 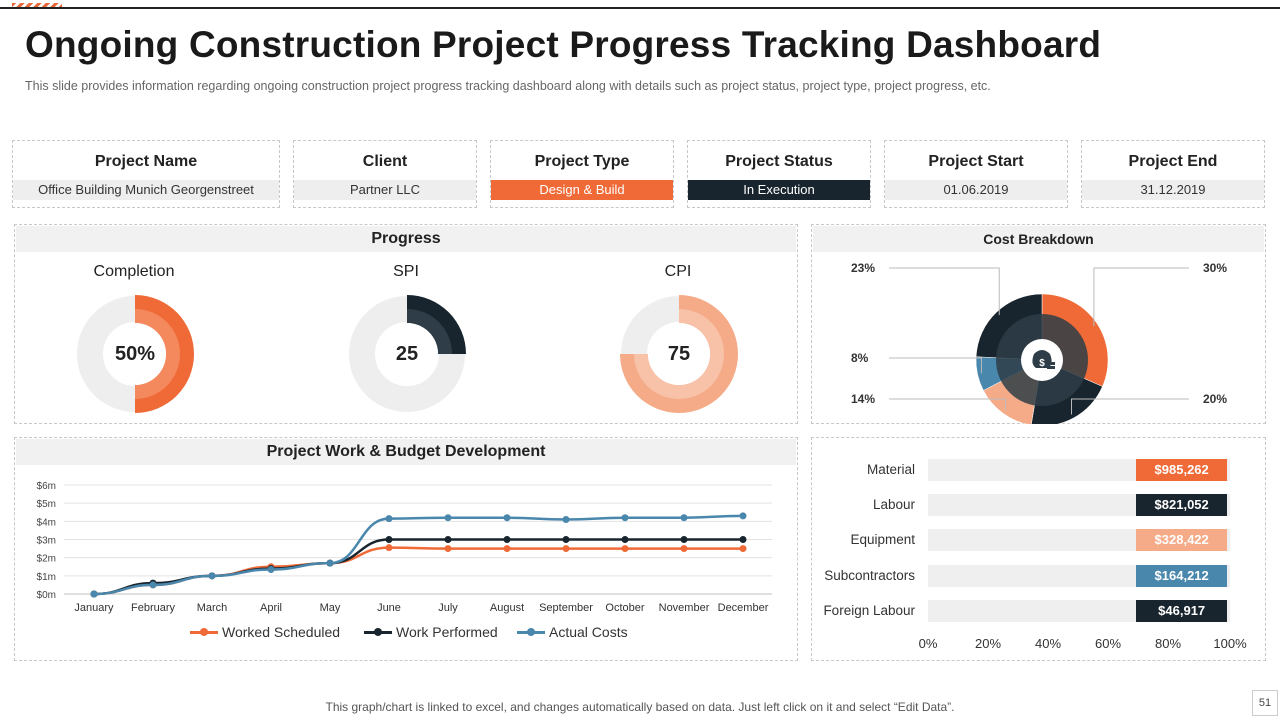 I want to click on x-tick-label: December, so click(x=743, y=608).